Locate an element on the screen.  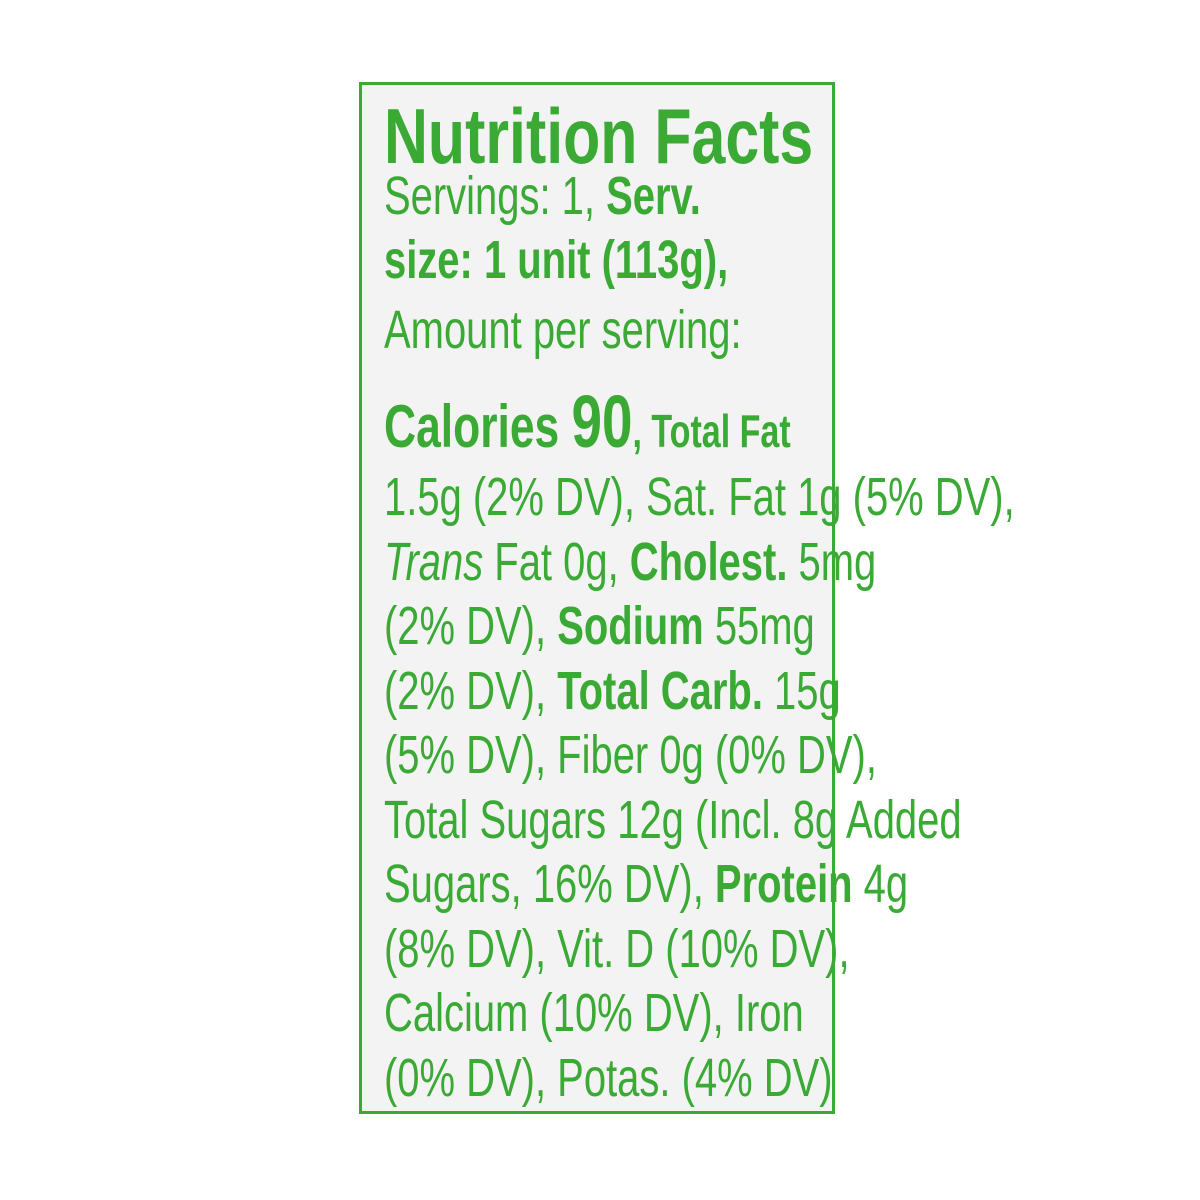
servings-line: Servings: 1, Serv. is located at coordinates (542, 196).